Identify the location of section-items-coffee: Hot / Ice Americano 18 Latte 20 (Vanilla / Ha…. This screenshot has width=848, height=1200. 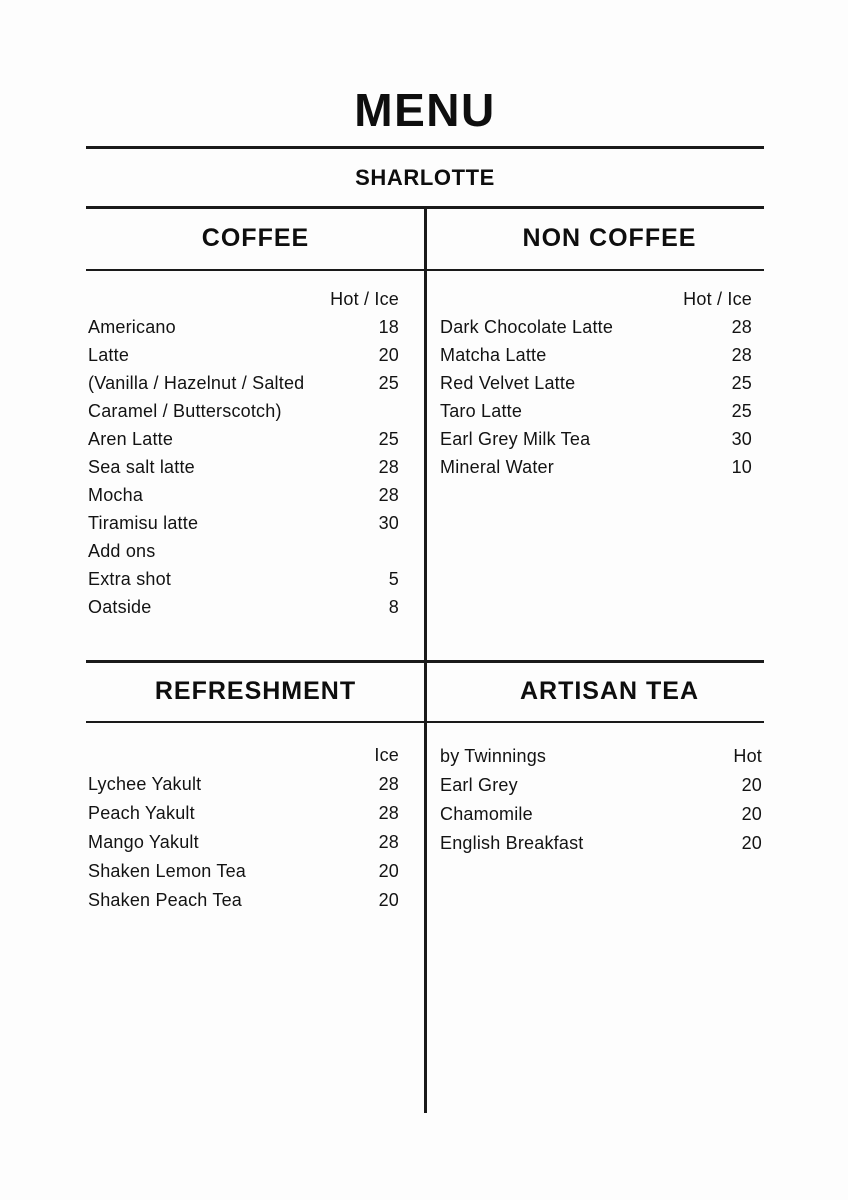
(243, 453).